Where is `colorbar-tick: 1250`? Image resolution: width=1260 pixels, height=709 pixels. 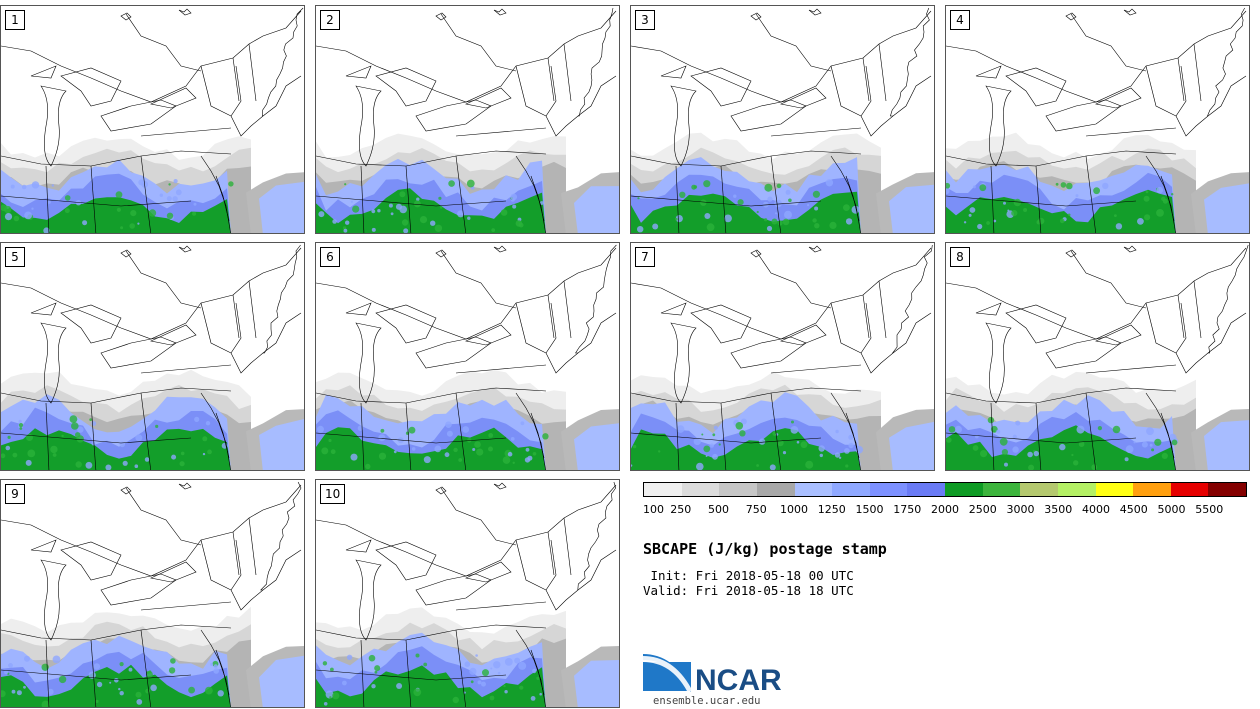
colorbar-tick: 1250 is located at coordinates (831, 509).